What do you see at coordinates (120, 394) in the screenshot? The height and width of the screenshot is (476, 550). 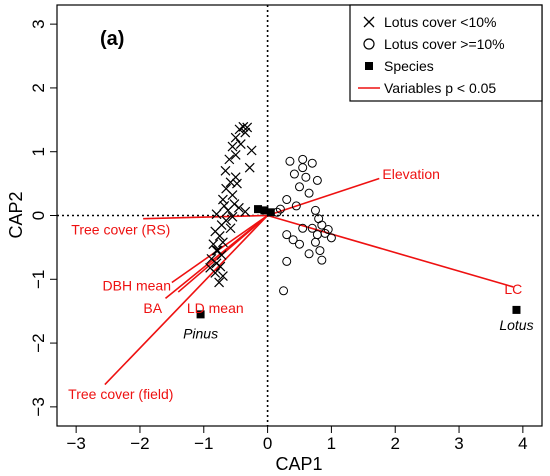 I see `variable-label: Tree cover (field)` at bounding box center [120, 394].